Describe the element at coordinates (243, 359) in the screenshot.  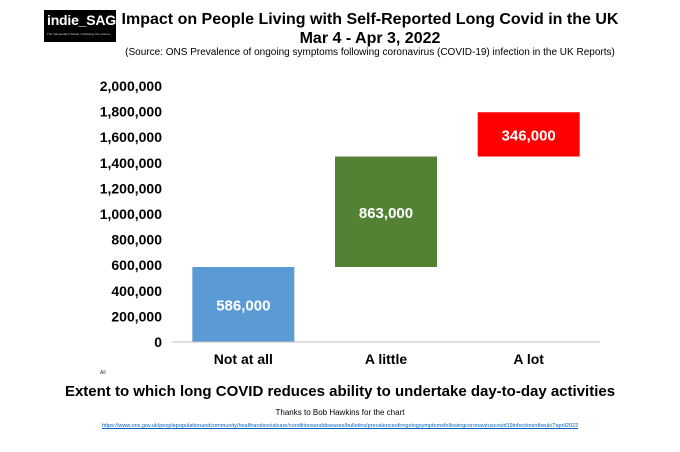
I see `x-tick-label: Not at all` at that location.